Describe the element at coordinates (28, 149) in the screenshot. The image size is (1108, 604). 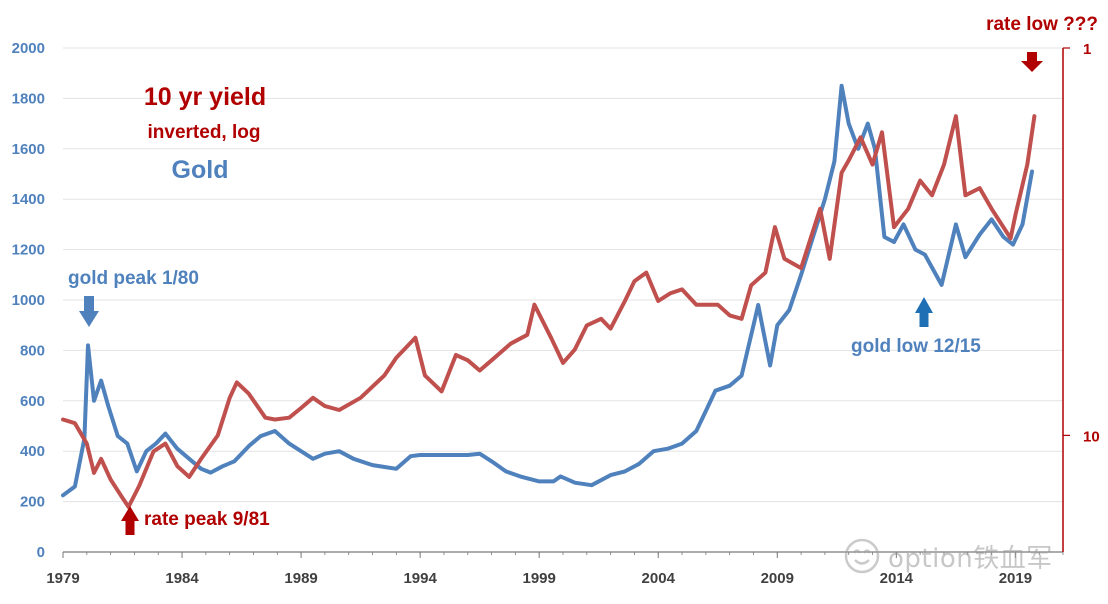
I see `y-left-tick-label: 1600` at that location.